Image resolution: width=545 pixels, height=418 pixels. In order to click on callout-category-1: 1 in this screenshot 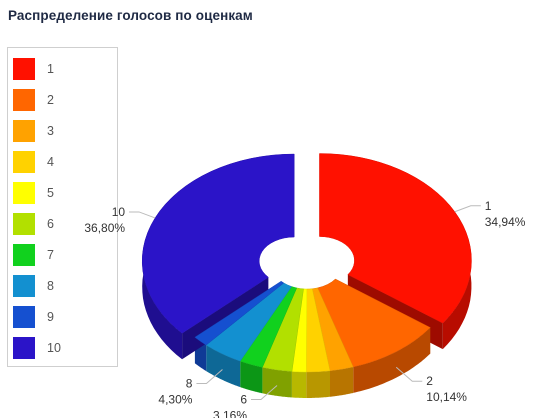, I will do `click(488, 206)`.